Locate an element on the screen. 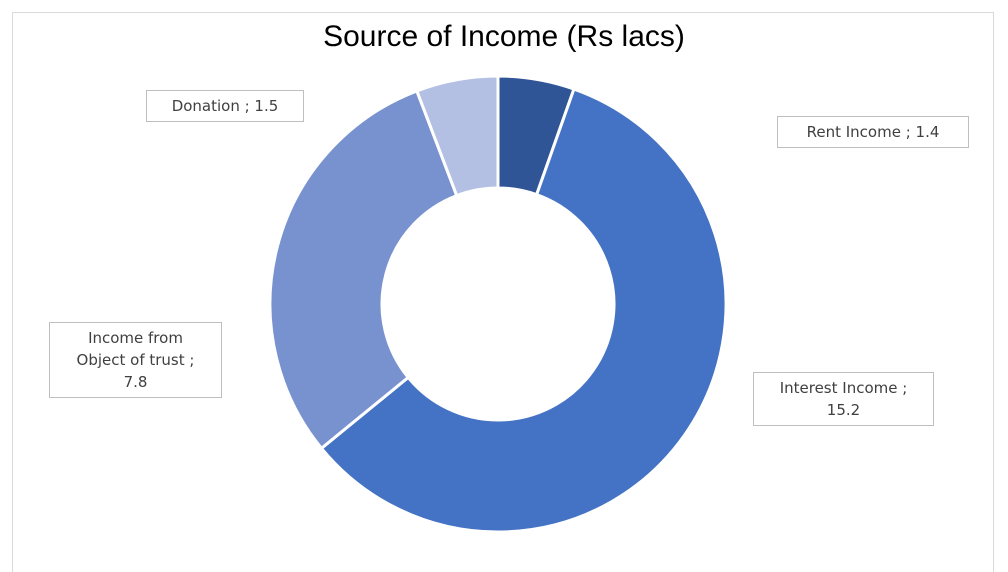 The width and height of the screenshot is (1008, 572). chart-title: Source of Income (Rs lacs) is located at coordinates (504, 36).